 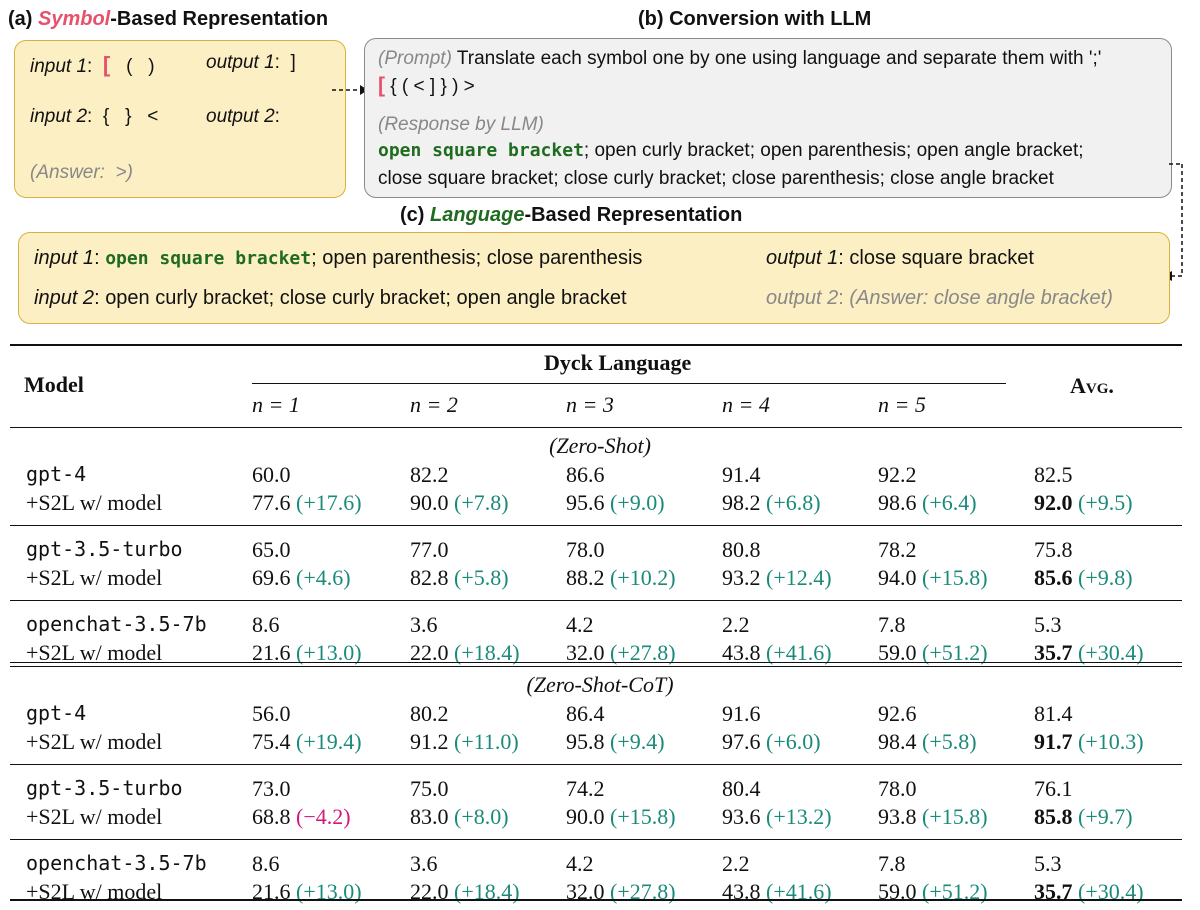 I want to click on s2l-score-cell: 93.2 (+12.4), so click(x=777, y=578).